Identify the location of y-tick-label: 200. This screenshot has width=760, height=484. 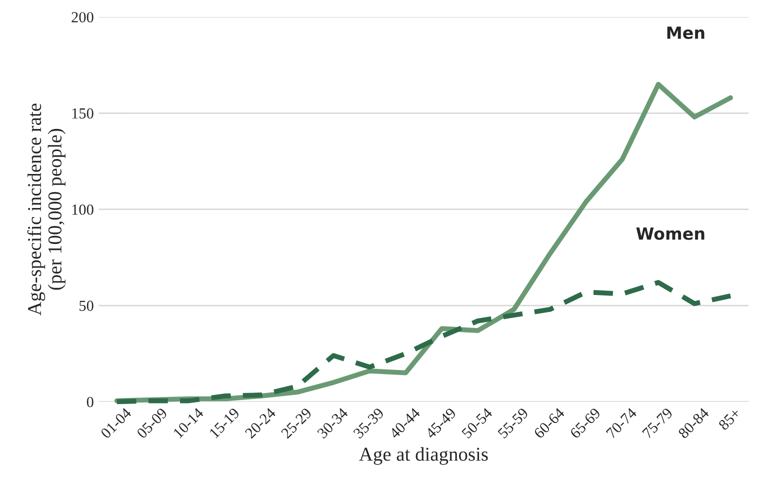
(83, 17).